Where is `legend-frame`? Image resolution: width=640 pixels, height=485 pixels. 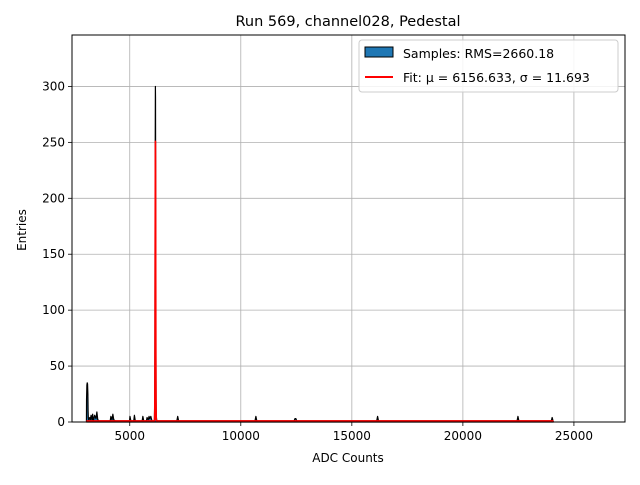
legend-frame is located at coordinates (488, 66).